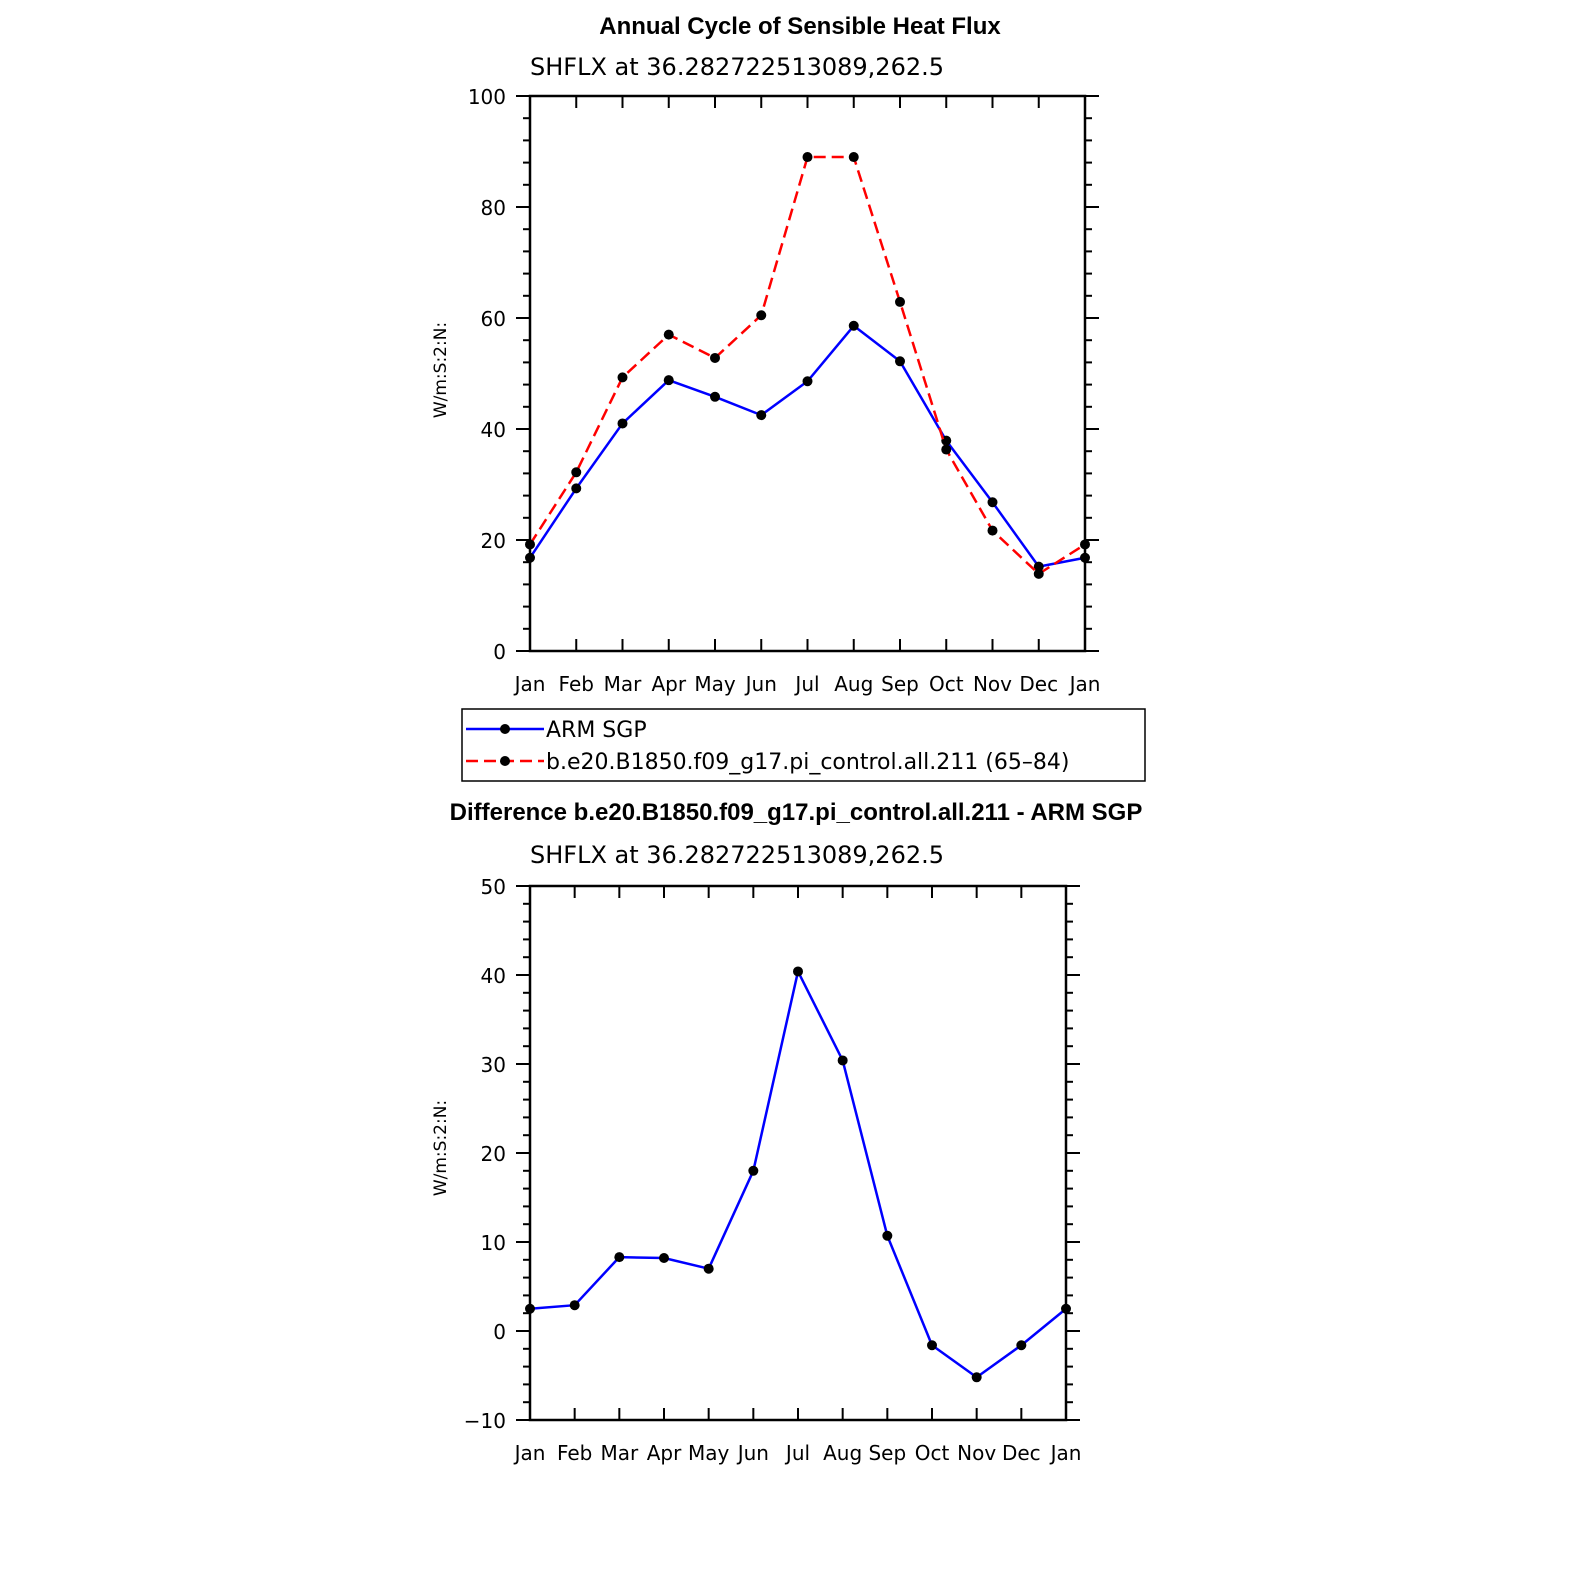 This screenshot has height=1574, width=1574. Describe the element at coordinates (441, 370) in the screenshot. I see `chart1-ylabel: W/m:S:2:N:` at that location.